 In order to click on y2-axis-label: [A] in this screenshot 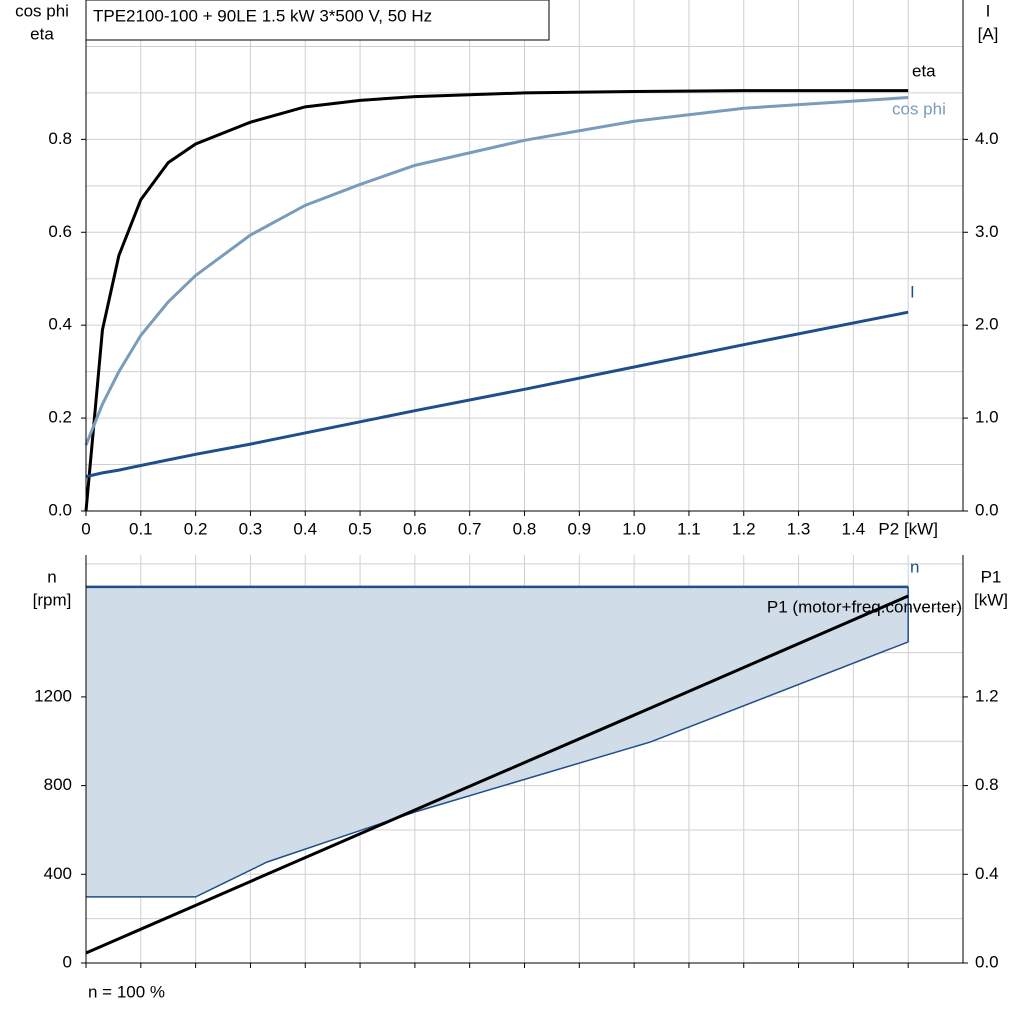, I will do `click(988, 33)`.